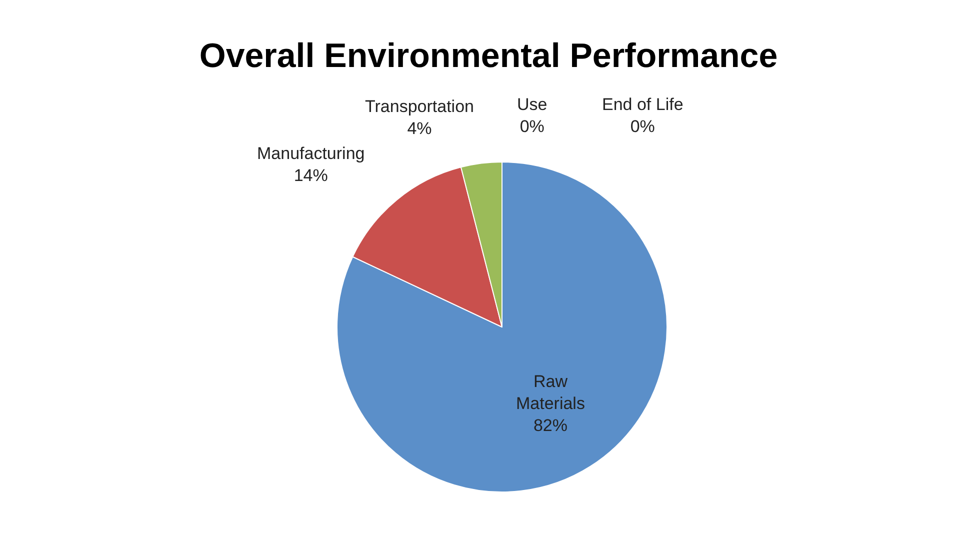 This screenshot has height=550, width=977. What do you see at coordinates (643, 104) in the screenshot?
I see `category-label: End of Life` at bounding box center [643, 104].